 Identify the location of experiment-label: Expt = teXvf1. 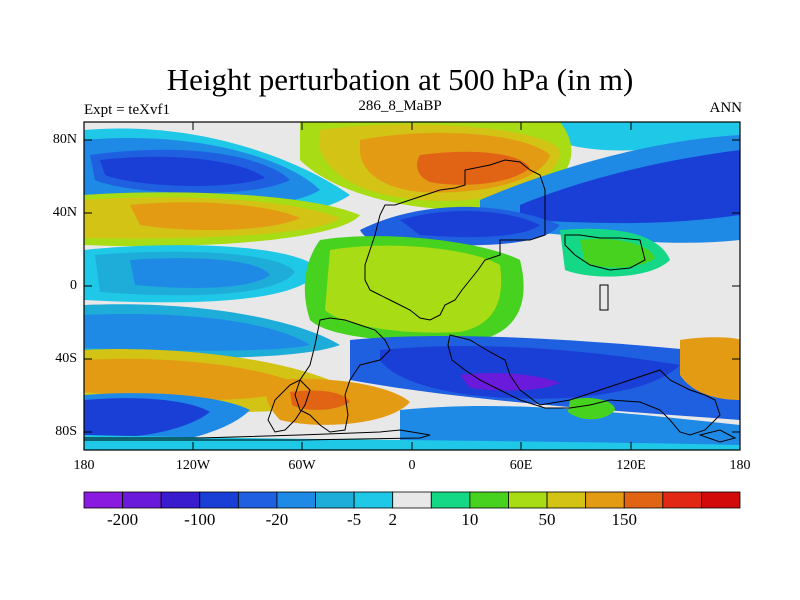
(127, 110).